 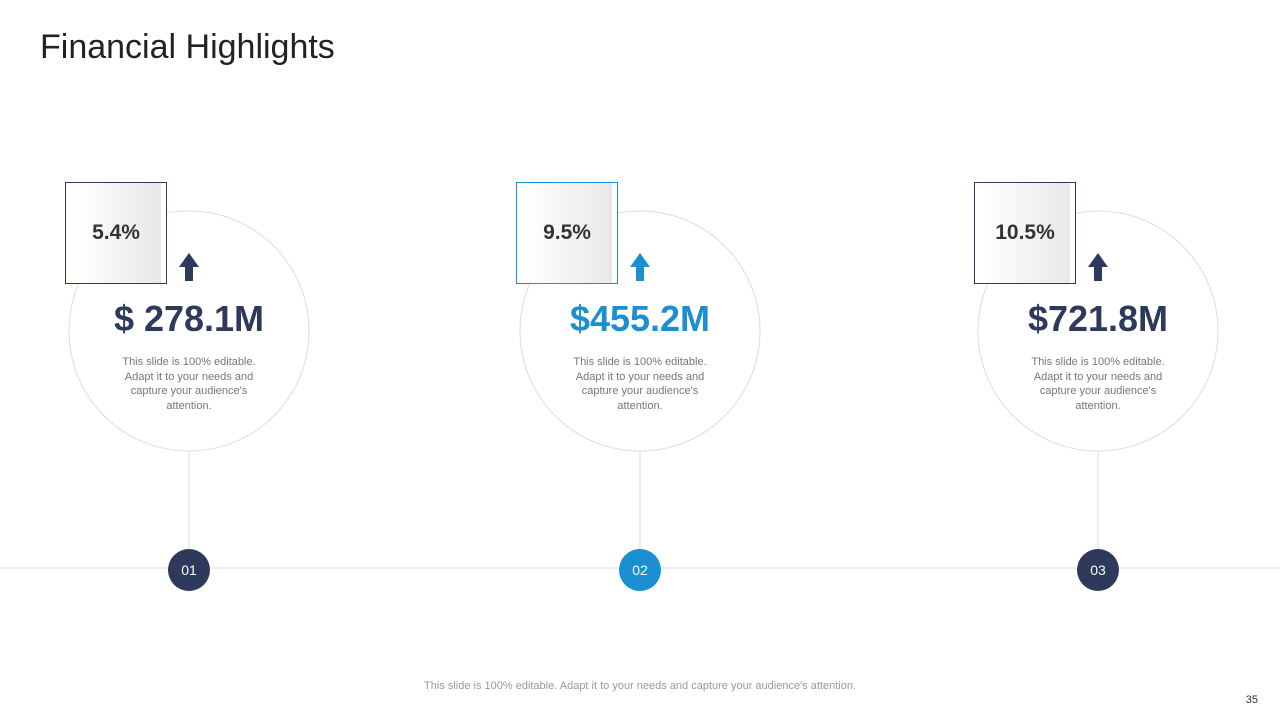 I want to click on step-number: 02, so click(x=640, y=570).